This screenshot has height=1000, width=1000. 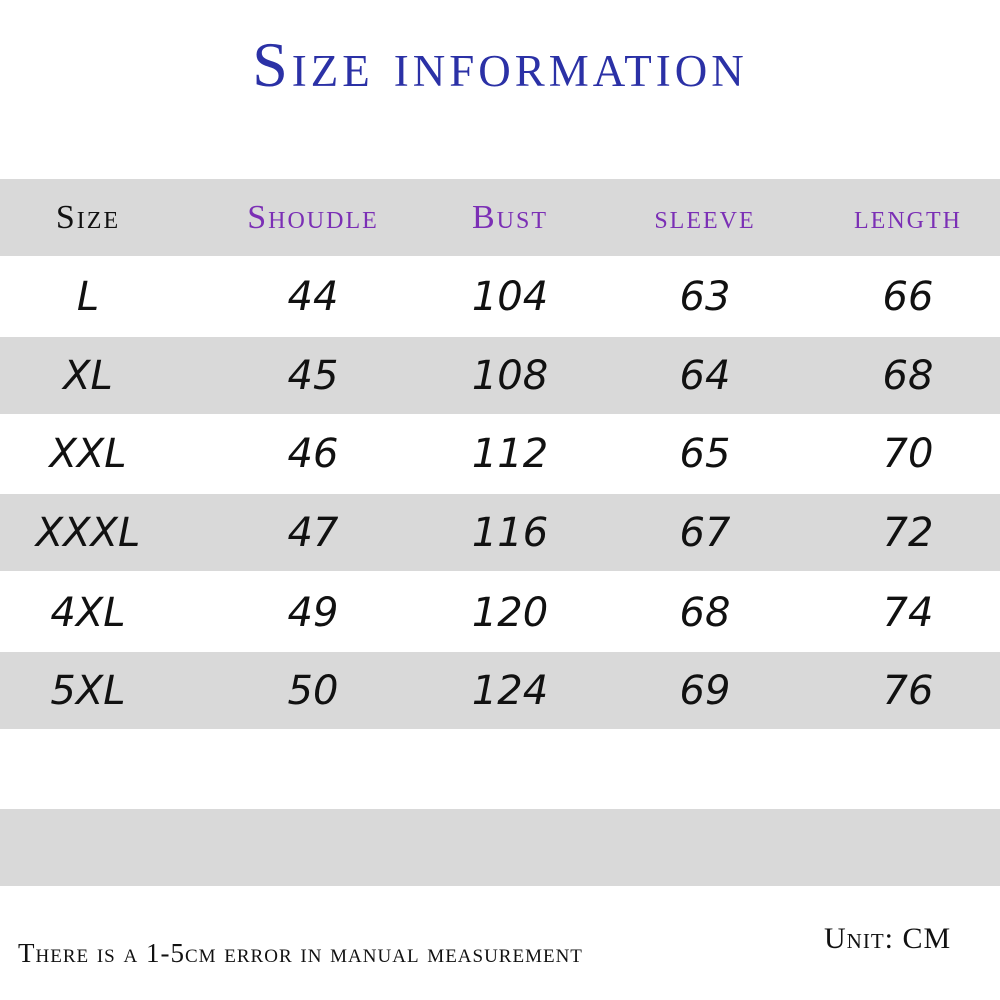 What do you see at coordinates (88, 296) in the screenshot?
I see `size-cell: L` at bounding box center [88, 296].